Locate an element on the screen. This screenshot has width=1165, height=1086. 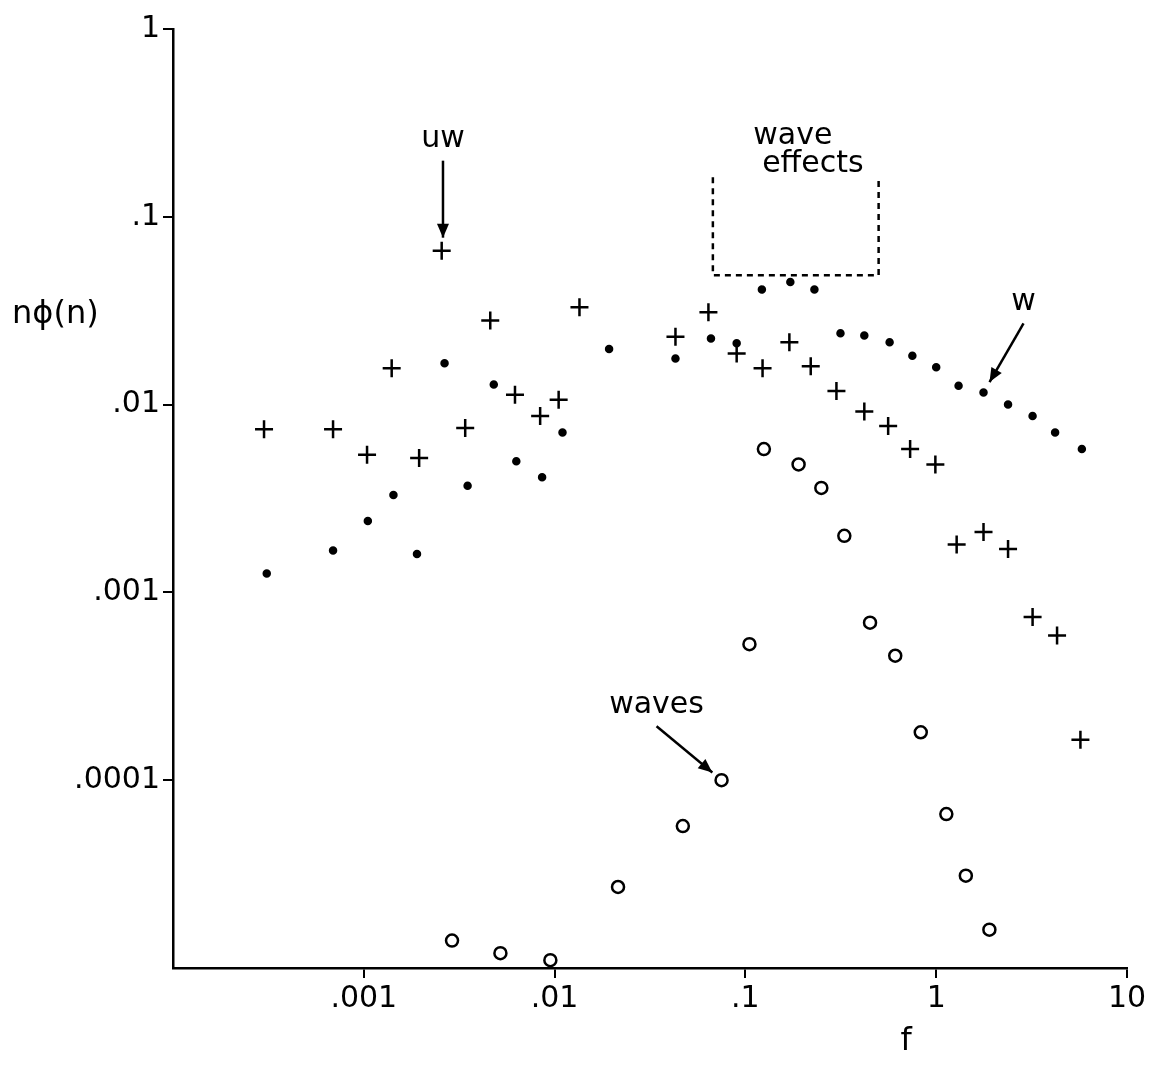
x-tick-label: .001 is located at coordinates (364, 996).